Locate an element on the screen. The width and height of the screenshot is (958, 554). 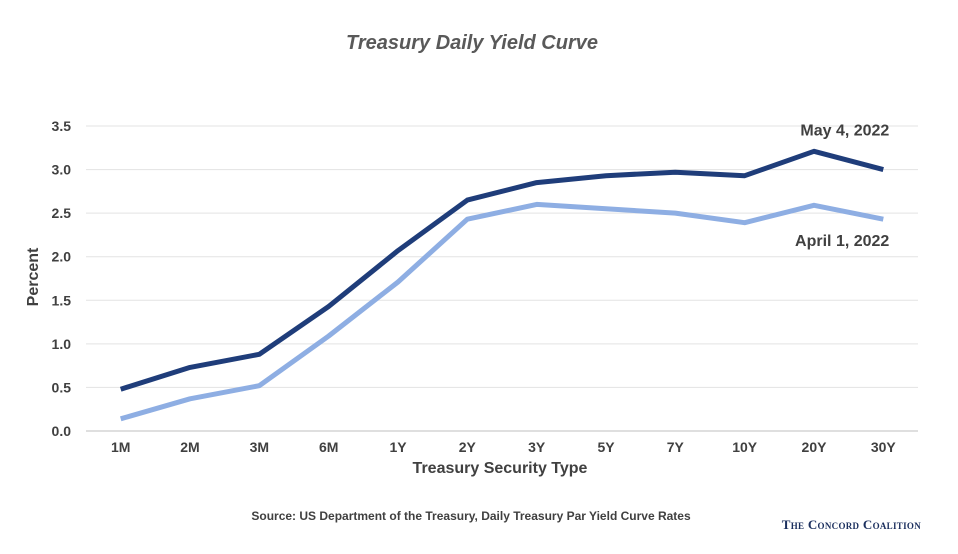
chart-title: Treasury Daily Yield Curve is located at coordinates (472, 43).